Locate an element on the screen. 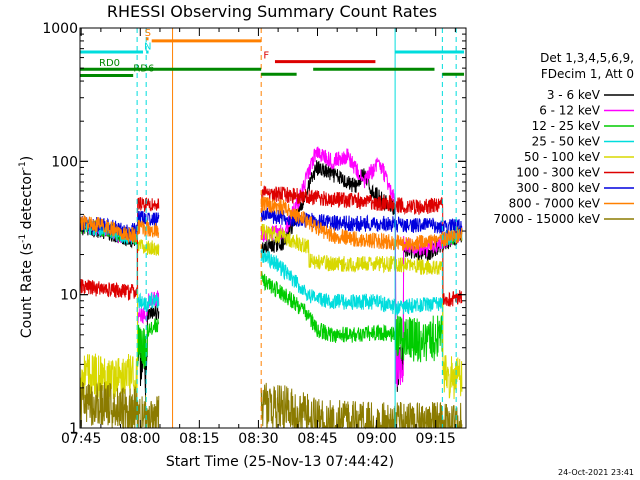  series-12-25-kev-post is located at coordinates (361, 294).